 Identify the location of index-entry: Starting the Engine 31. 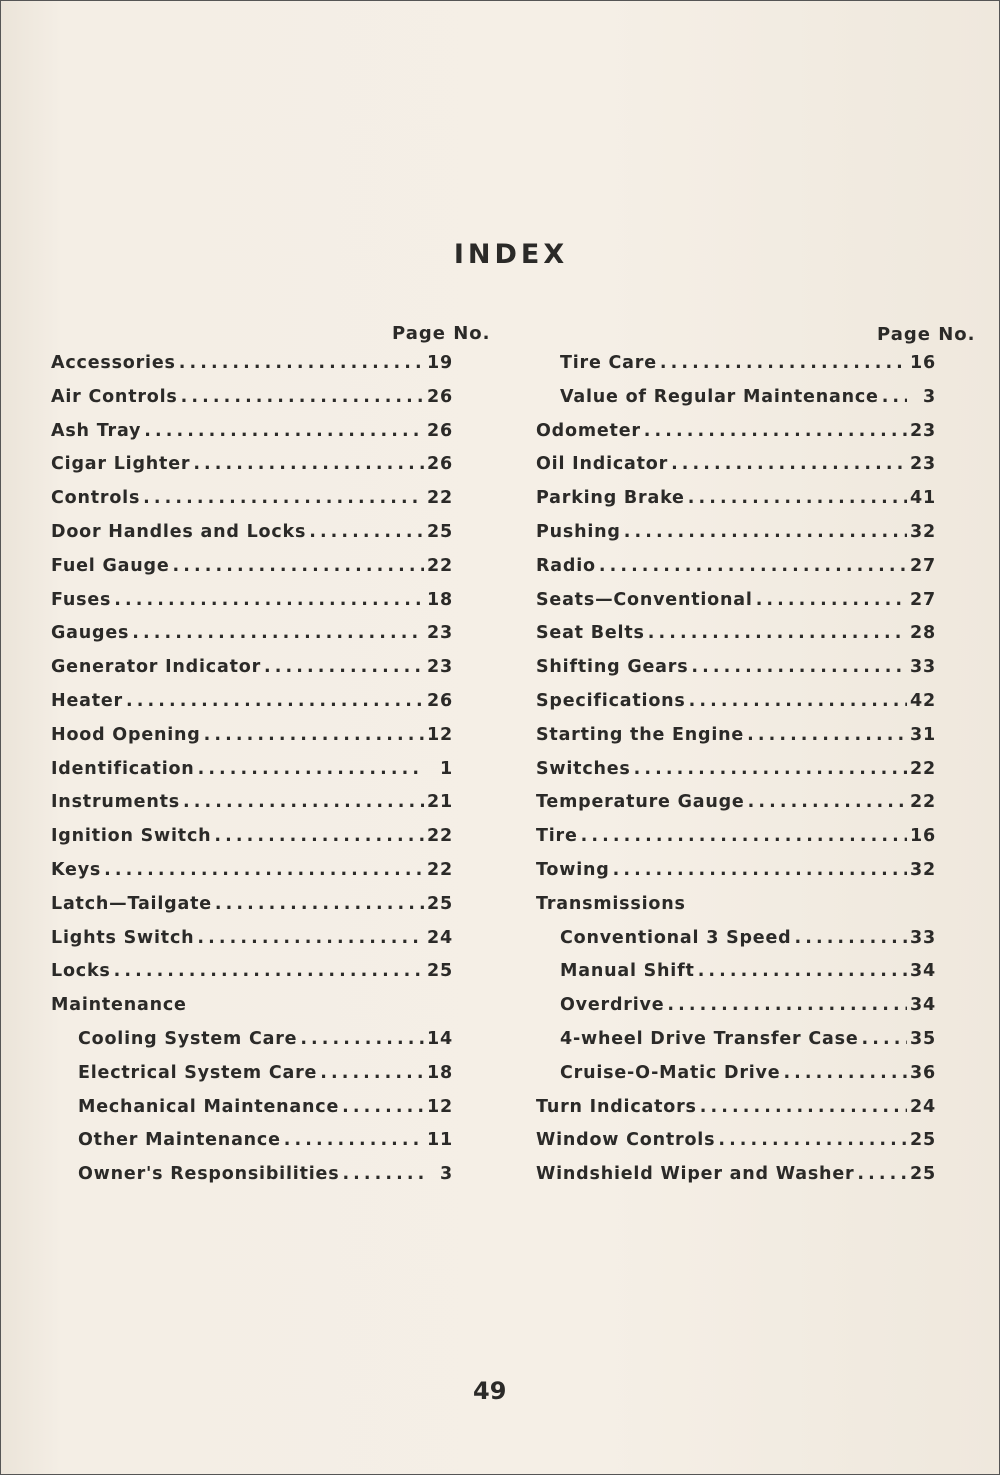
(736, 742).